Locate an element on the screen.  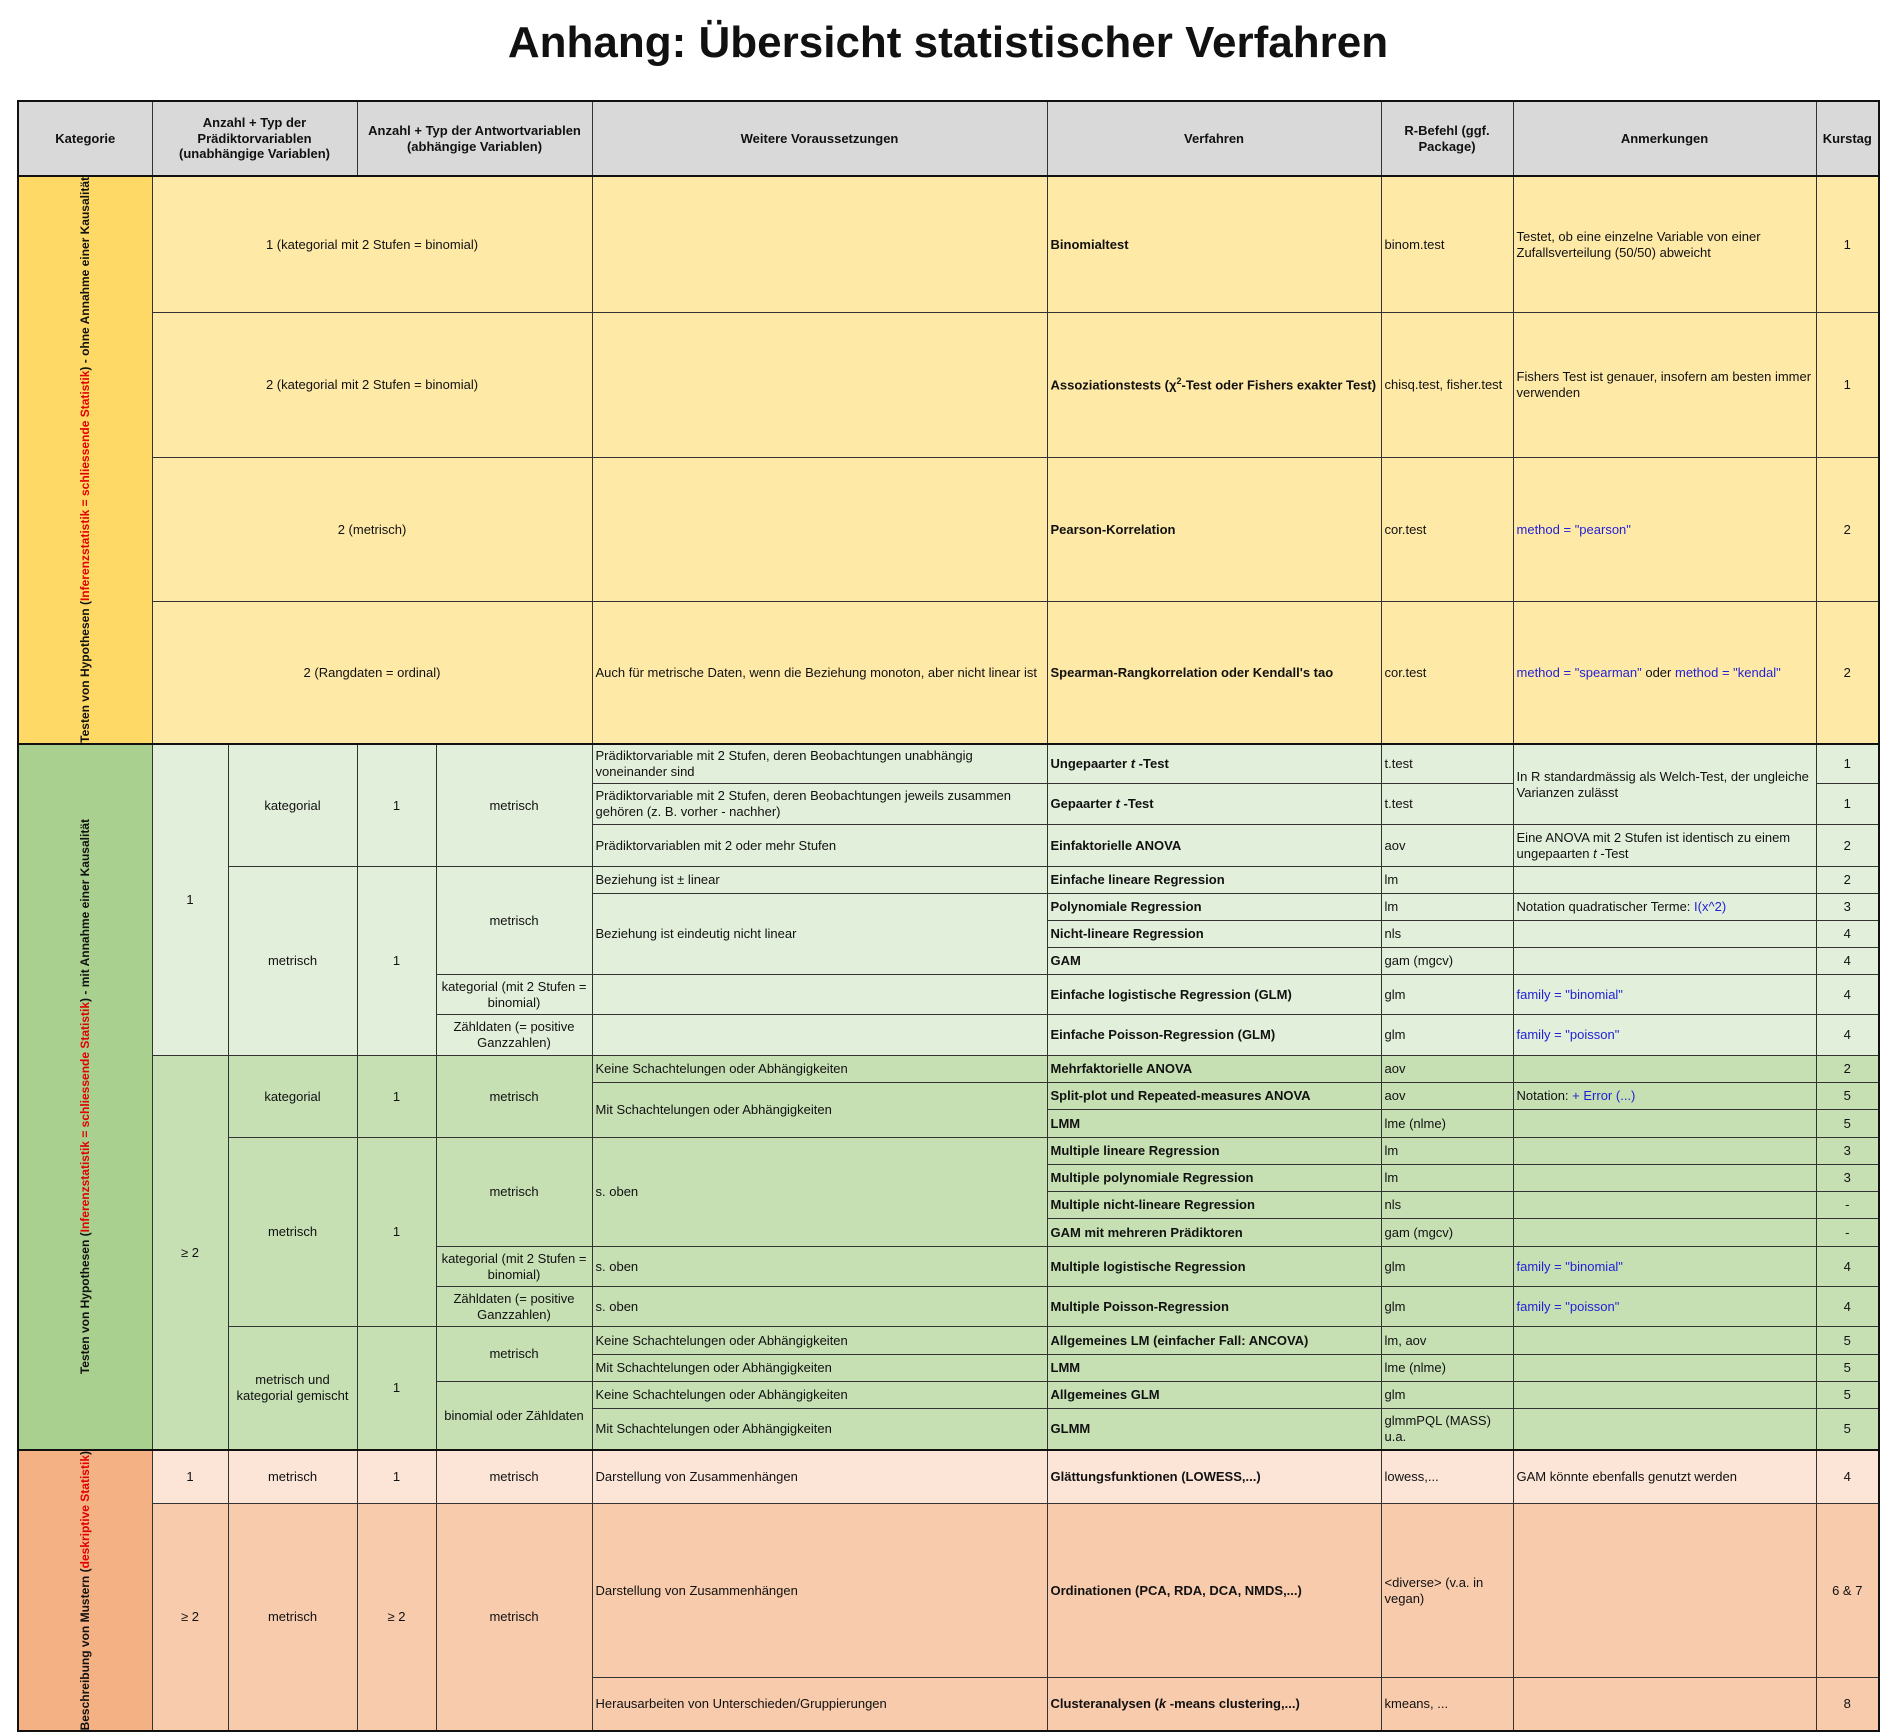
cell-text: Multiple Poisson-Regression is located at coordinates (1139, 1306).